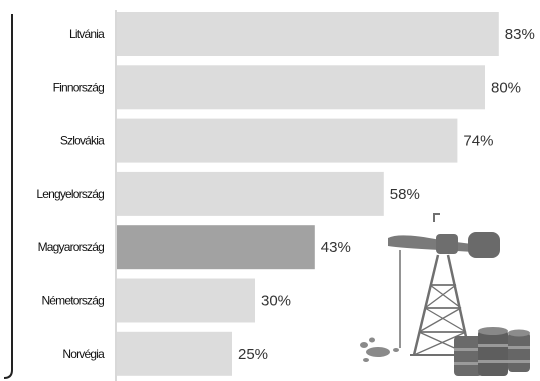 The width and height of the screenshot is (540, 381). Describe the element at coordinates (72, 301) in the screenshot. I see `category-label: Németország` at that location.